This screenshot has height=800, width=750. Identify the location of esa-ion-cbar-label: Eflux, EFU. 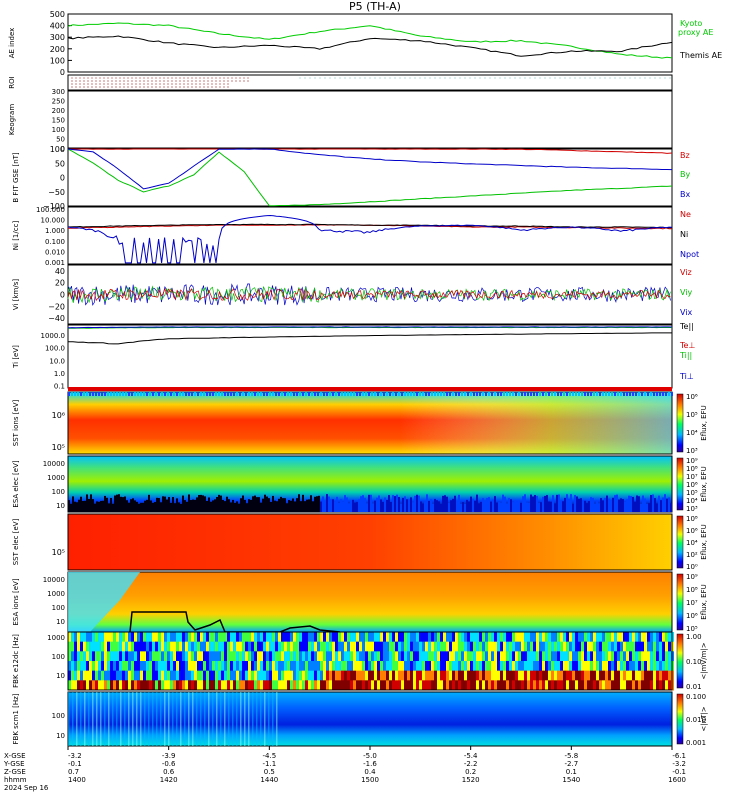
(704, 601).